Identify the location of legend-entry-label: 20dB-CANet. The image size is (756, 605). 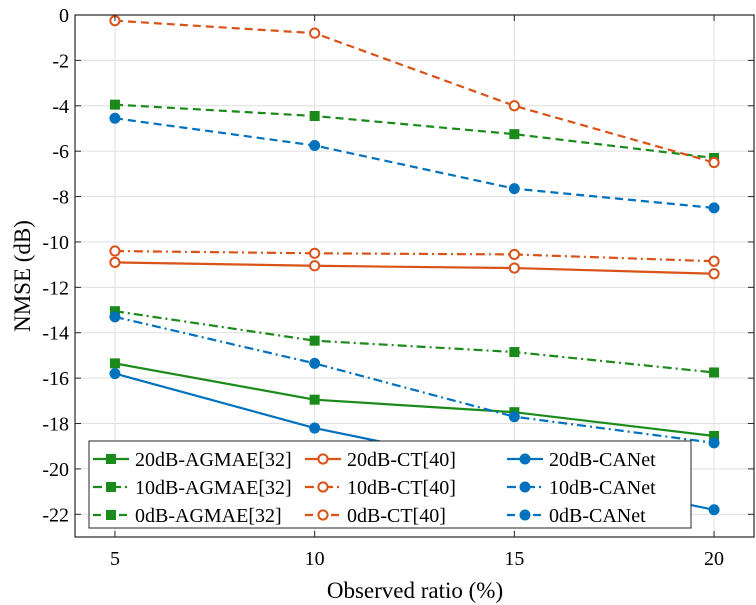
(602, 460).